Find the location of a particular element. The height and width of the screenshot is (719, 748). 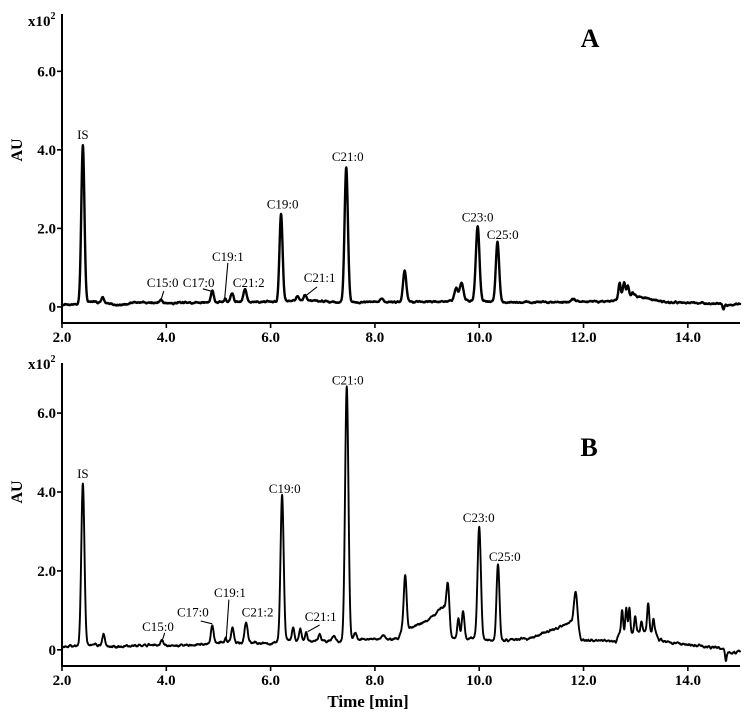

panel-label: A is located at coordinates (590, 38).